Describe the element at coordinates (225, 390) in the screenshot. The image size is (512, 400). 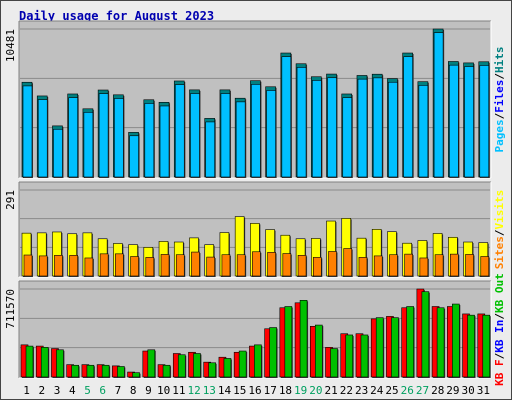
I see `day-label-14: 14` at that location.